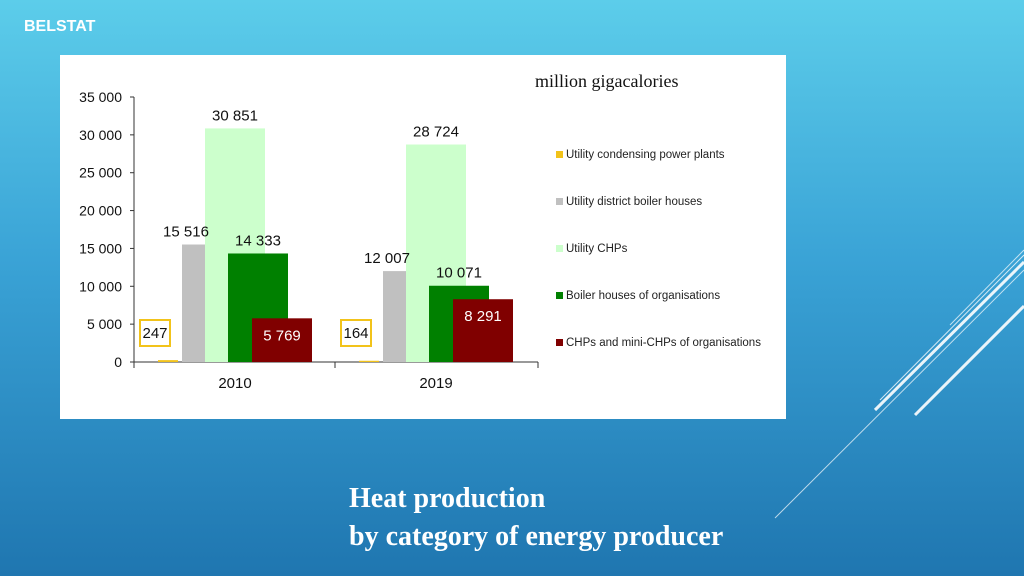  I want to click on y-tick-label: 30 000, so click(100, 135).